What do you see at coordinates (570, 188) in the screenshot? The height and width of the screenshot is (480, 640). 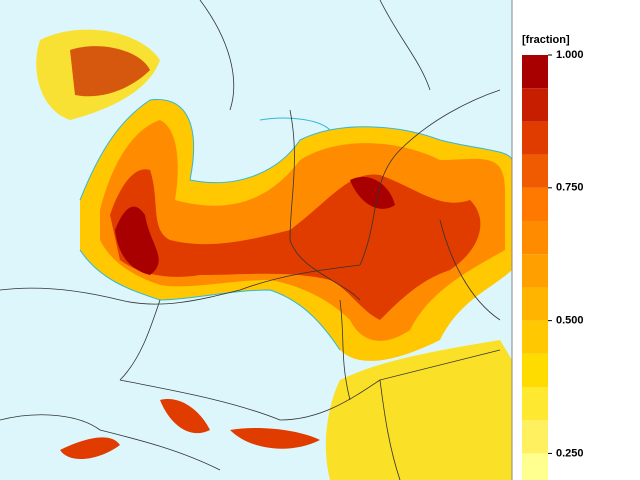 I see `tick-label: 0.750` at bounding box center [570, 188].